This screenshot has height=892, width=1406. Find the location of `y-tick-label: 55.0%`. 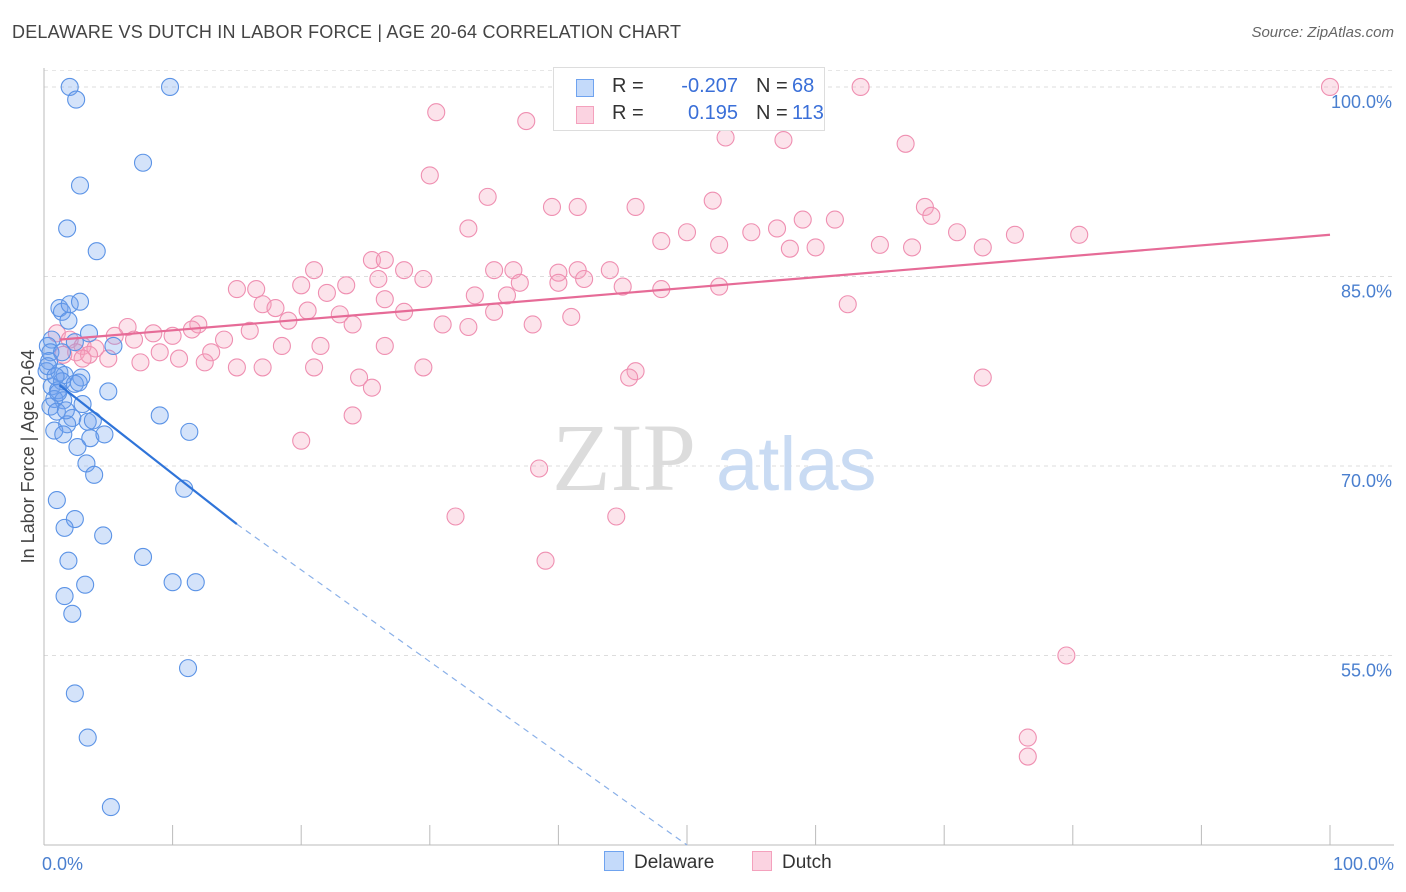

y-tick-label: 55.0% is located at coordinates (1366, 670).